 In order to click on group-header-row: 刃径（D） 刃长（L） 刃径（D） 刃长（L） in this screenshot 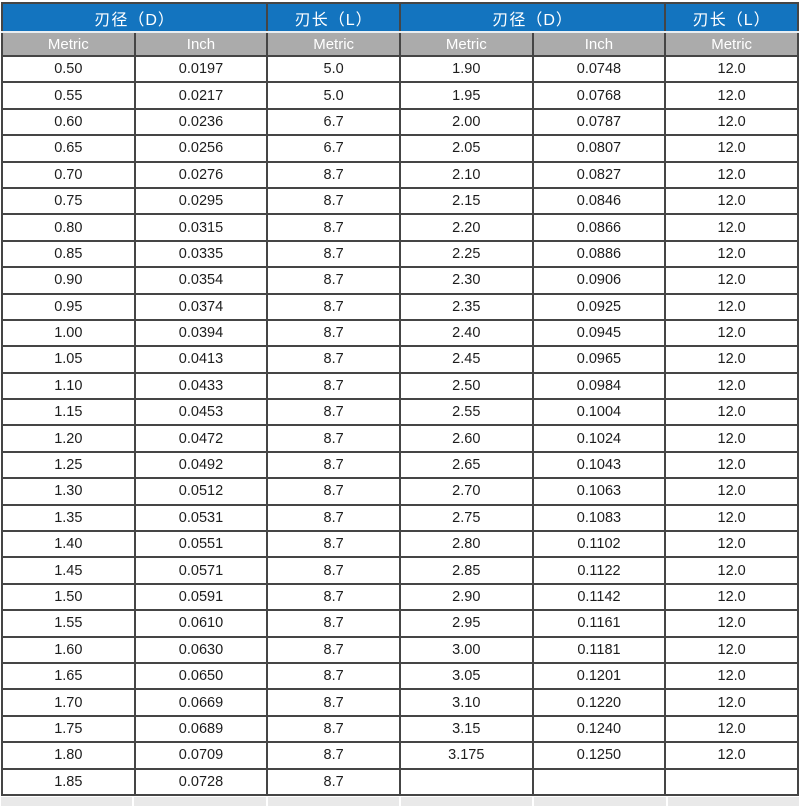, I will do `click(399, 17)`.